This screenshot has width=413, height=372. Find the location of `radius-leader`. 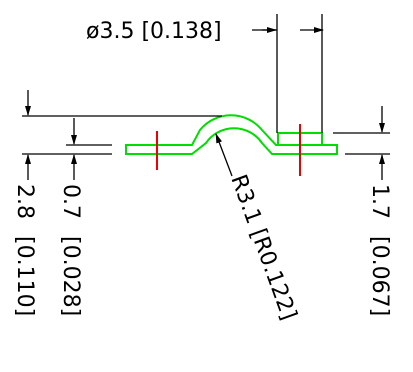

radius-leader is located at coordinates (224, 155).